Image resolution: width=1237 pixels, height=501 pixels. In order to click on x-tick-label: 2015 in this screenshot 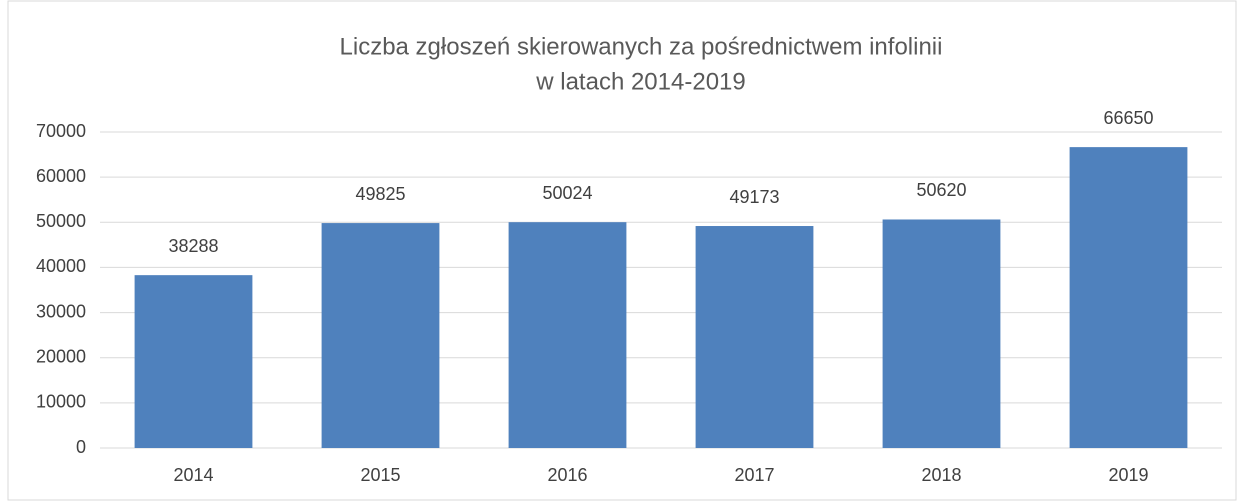, I will do `click(380, 475)`.